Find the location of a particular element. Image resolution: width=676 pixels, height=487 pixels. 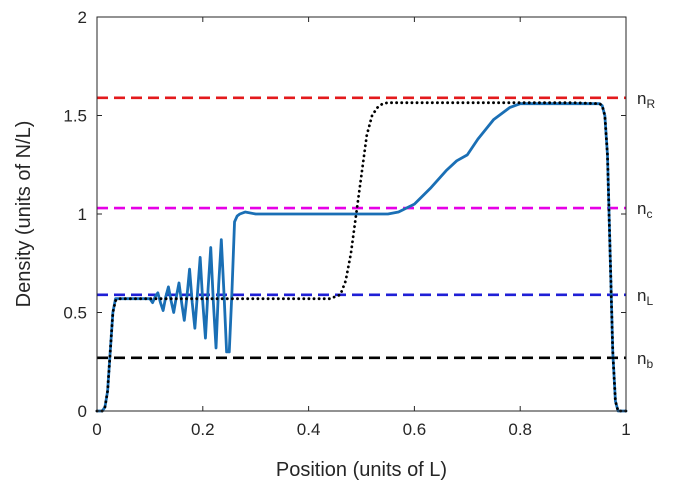

reference-label-b: nb is located at coordinates (645, 360).